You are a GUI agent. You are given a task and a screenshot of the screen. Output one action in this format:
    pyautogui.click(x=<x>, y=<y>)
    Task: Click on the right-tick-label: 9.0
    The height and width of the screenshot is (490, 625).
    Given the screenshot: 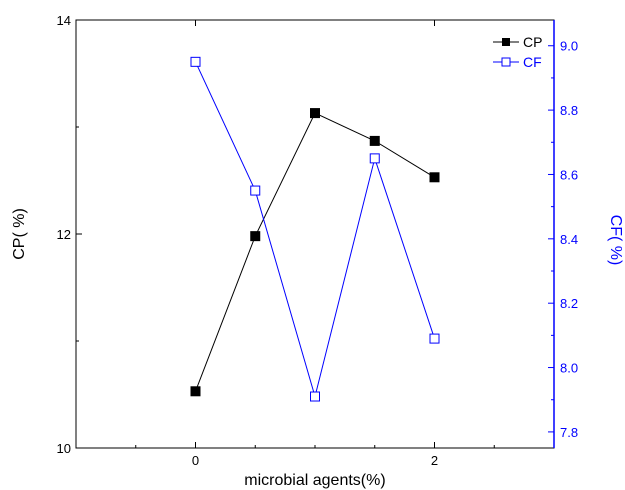 What is the action you would take?
    pyautogui.click(x=569, y=46)
    